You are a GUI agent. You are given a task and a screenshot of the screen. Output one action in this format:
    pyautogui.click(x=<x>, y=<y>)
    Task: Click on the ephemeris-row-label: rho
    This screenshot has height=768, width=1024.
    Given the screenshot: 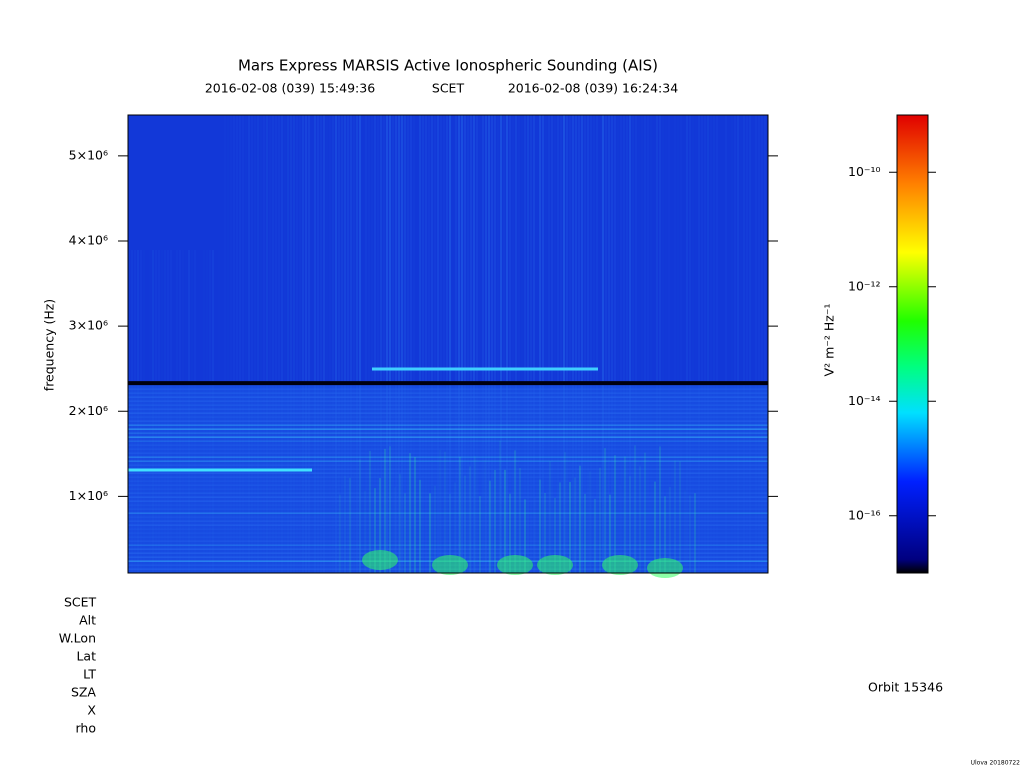 What is the action you would take?
    pyautogui.click(x=86, y=728)
    